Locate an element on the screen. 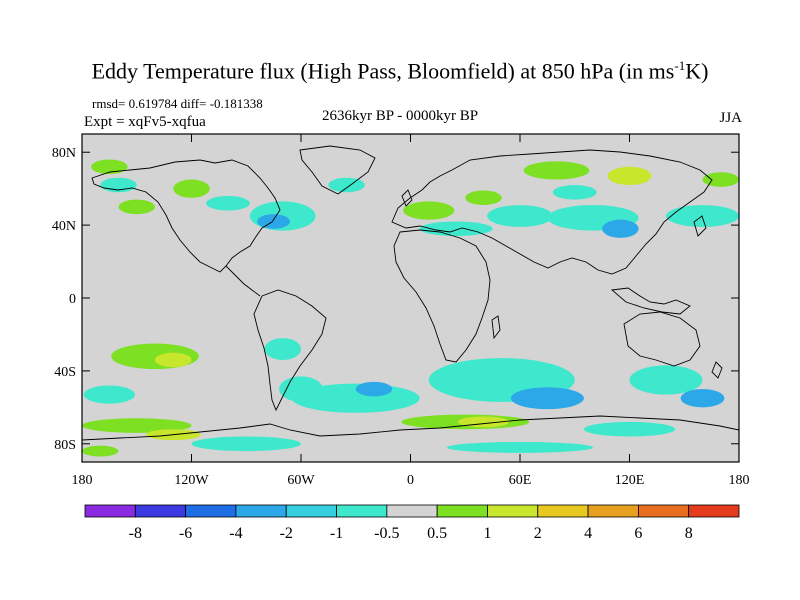 The width and height of the screenshot is (800, 600). coastline-japan is located at coordinates (700, 226).